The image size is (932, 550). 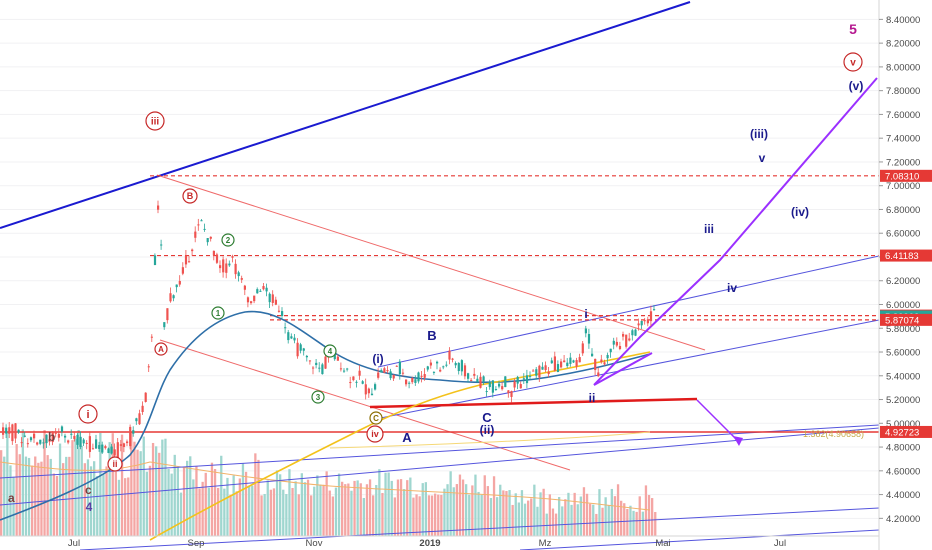 I want to click on wave-label-B-small-circle, so click(x=190, y=196).